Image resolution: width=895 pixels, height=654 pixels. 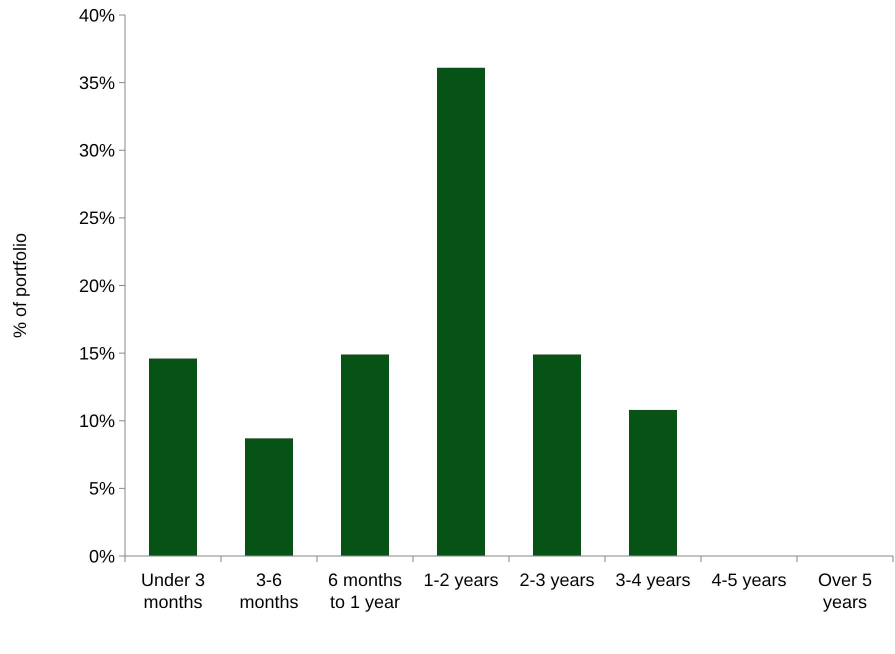 What do you see at coordinates (749, 580) in the screenshot?
I see `x-tick-label: 4-5 years` at bounding box center [749, 580].